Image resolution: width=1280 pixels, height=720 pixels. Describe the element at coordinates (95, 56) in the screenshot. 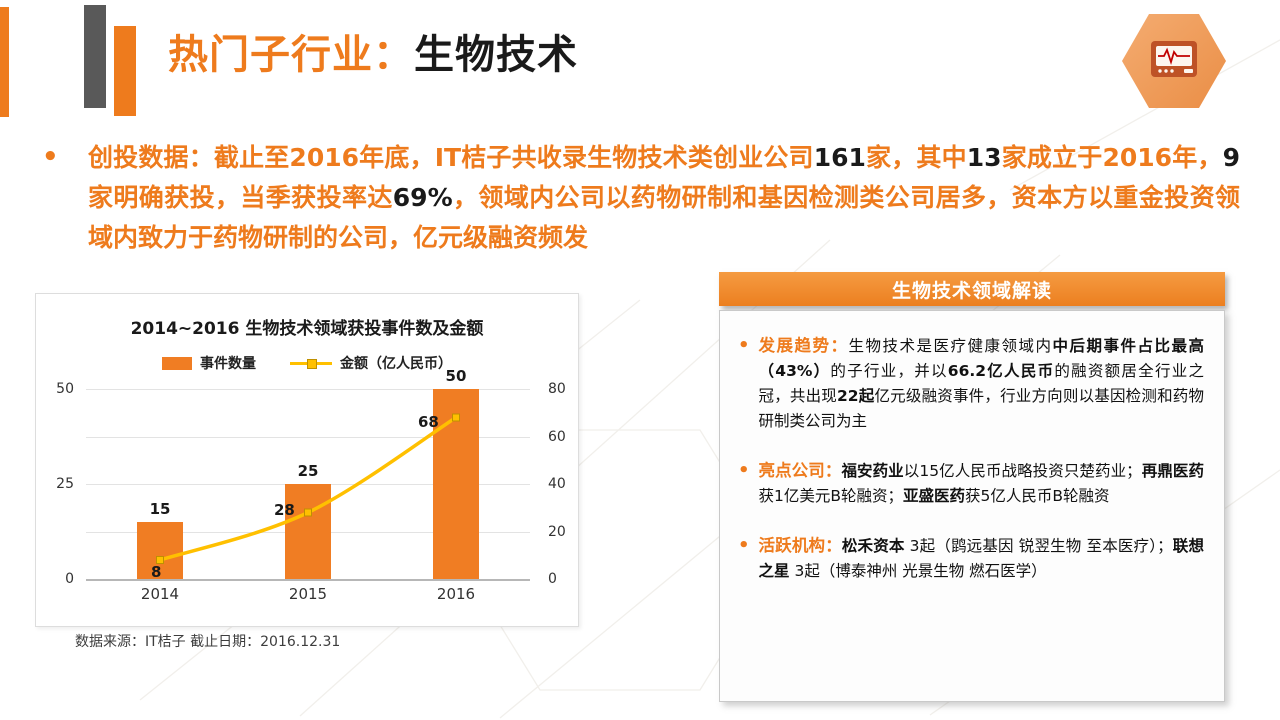

I see `logo-bar-dark` at that location.